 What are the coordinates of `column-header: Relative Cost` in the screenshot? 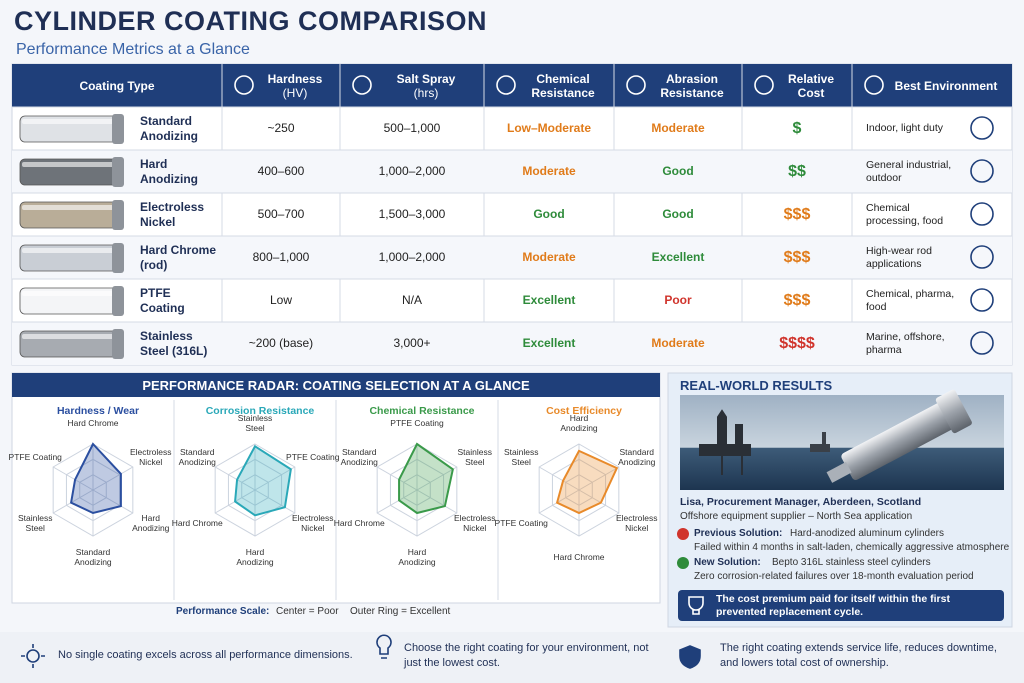 It's located at (811, 85).